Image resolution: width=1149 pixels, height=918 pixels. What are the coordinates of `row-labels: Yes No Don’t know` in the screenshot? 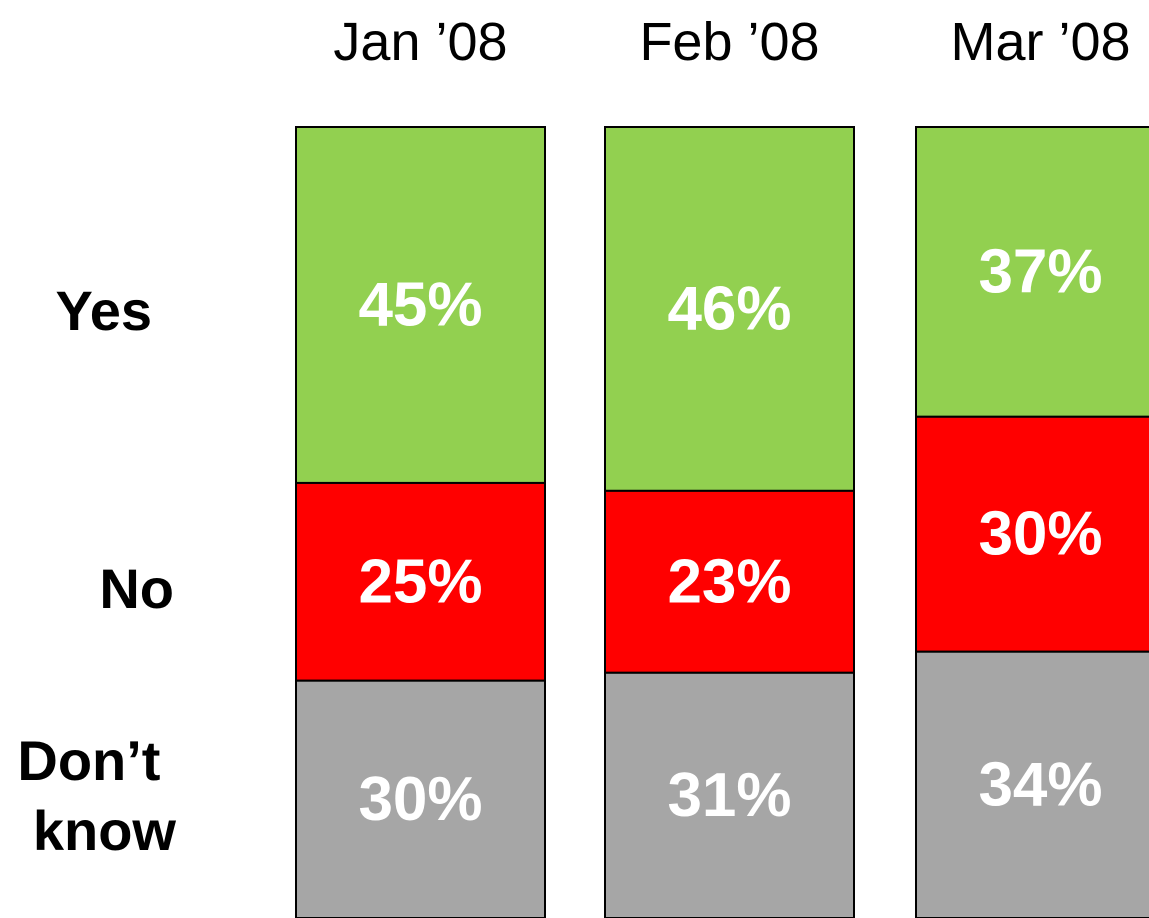 It's located at (96, 570).